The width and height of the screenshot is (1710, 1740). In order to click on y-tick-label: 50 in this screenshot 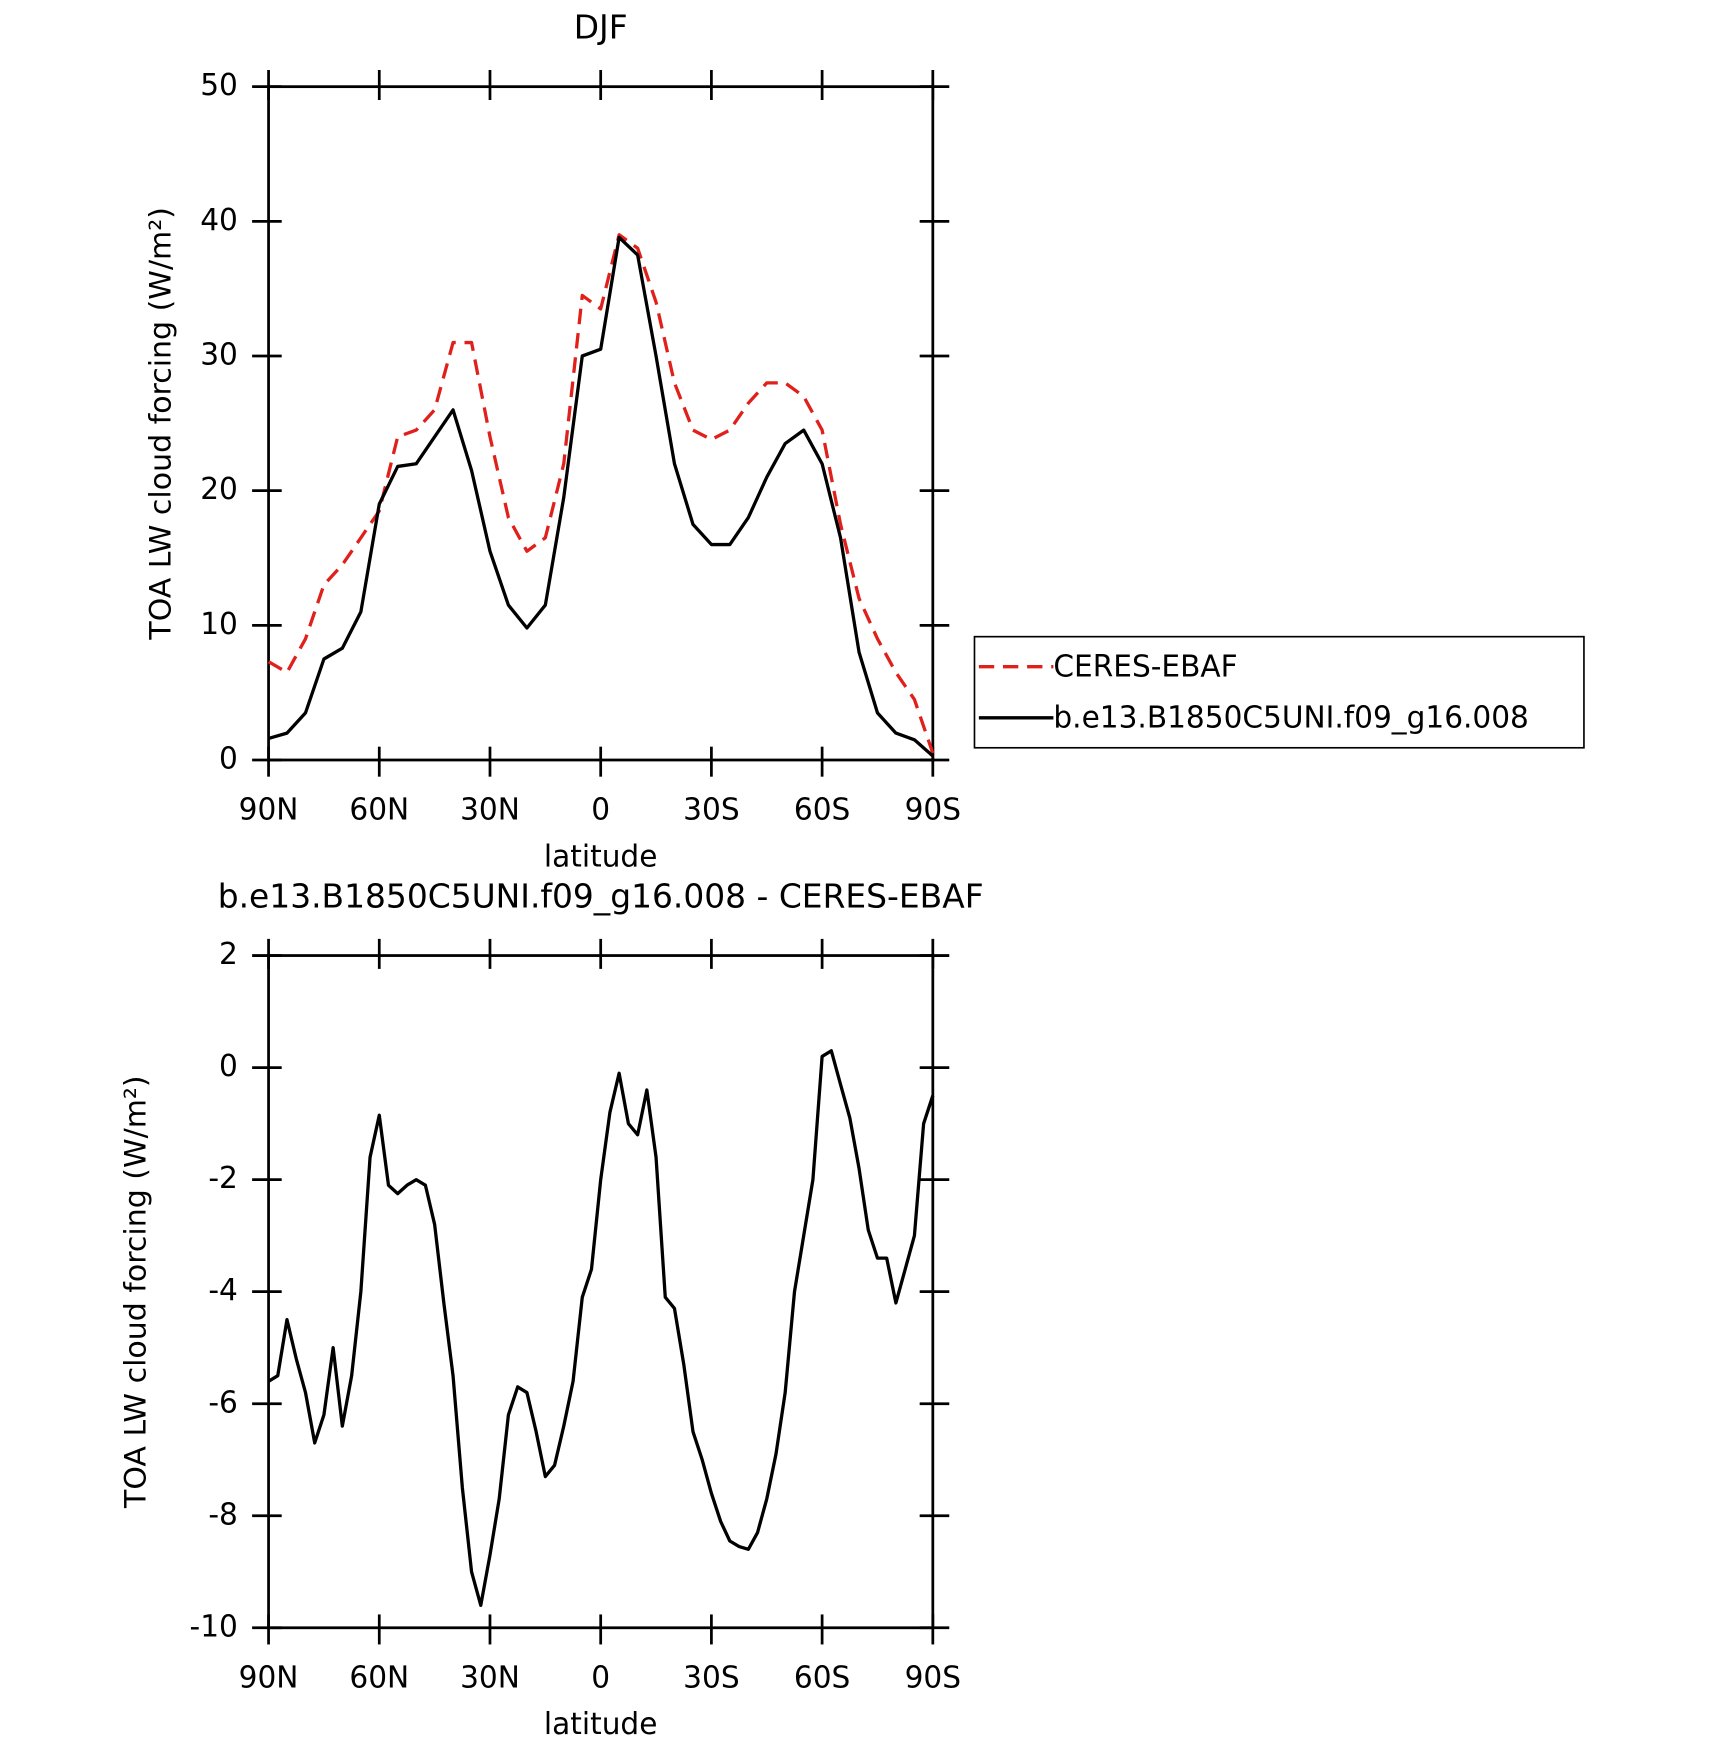, I will do `click(219, 85)`.